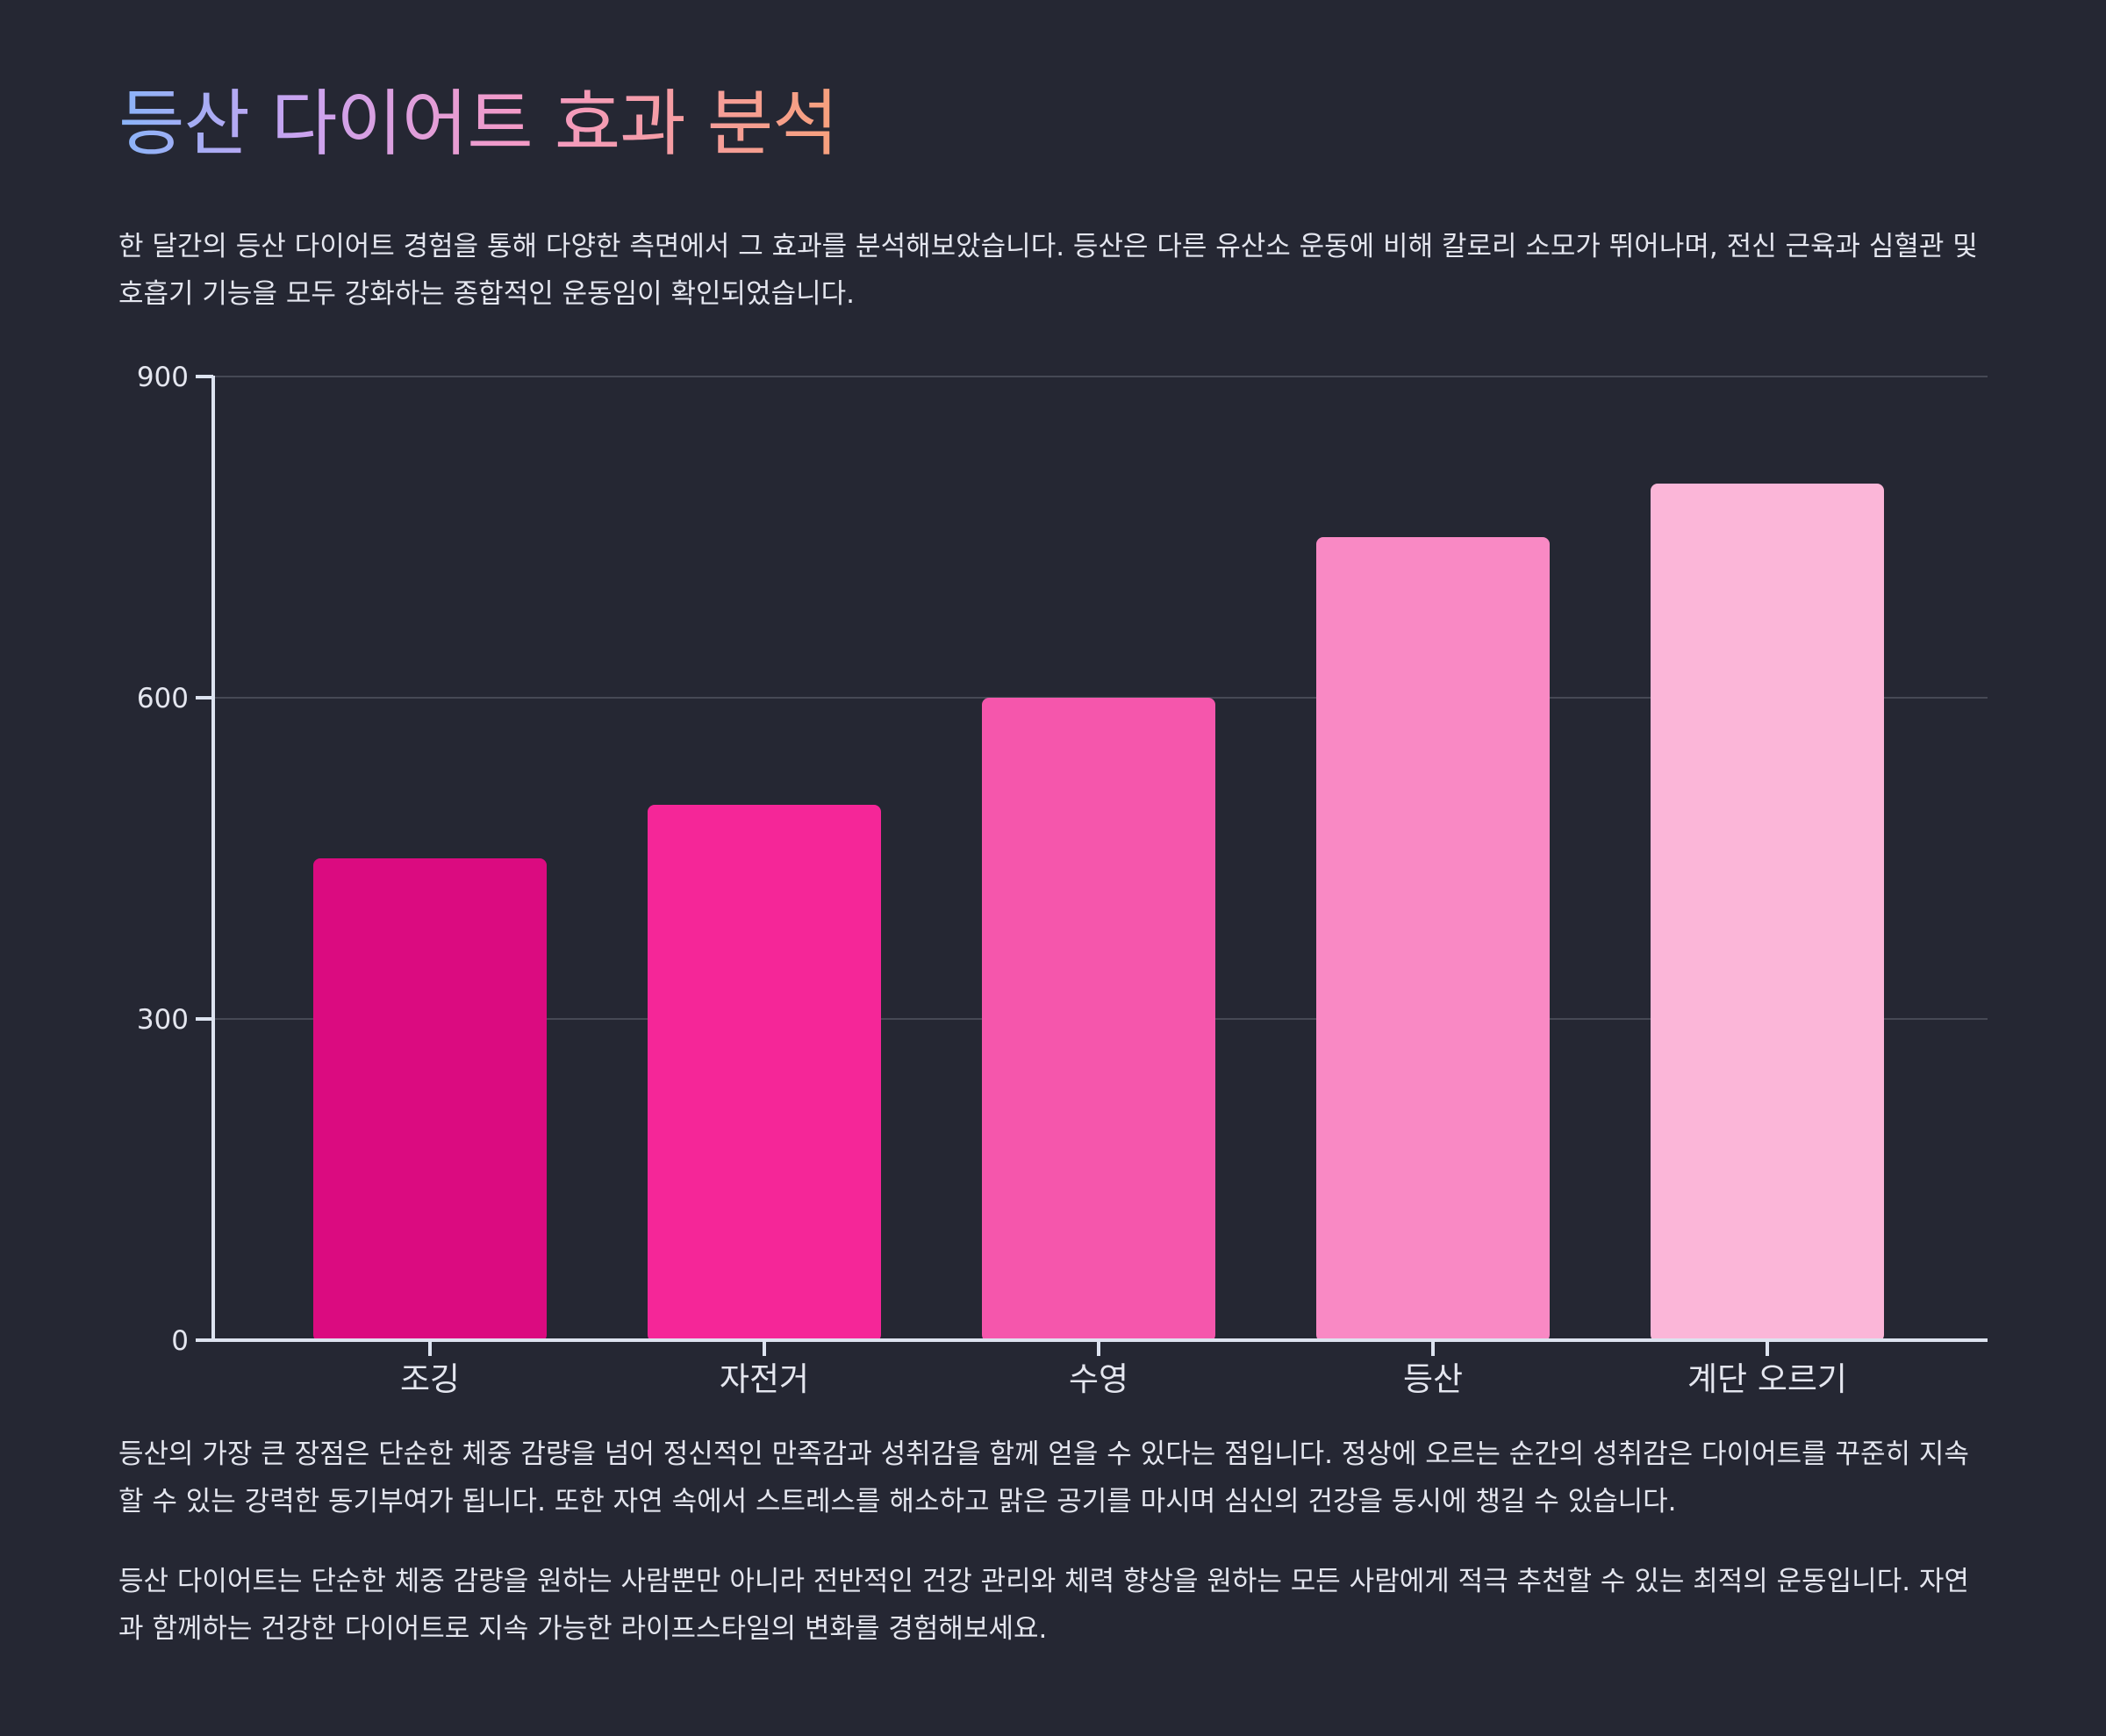 This screenshot has width=2106, height=1736. Describe the element at coordinates (175, 859) in the screenshot. I see `y-ticks: 0 300 600 900` at that location.